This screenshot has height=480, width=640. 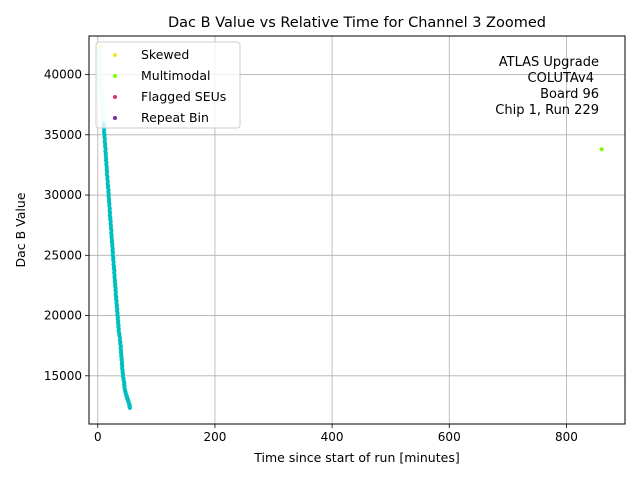 What do you see at coordinates (20, 229) in the screenshot?
I see `y-axis-label: Dac B Value` at bounding box center [20, 229].